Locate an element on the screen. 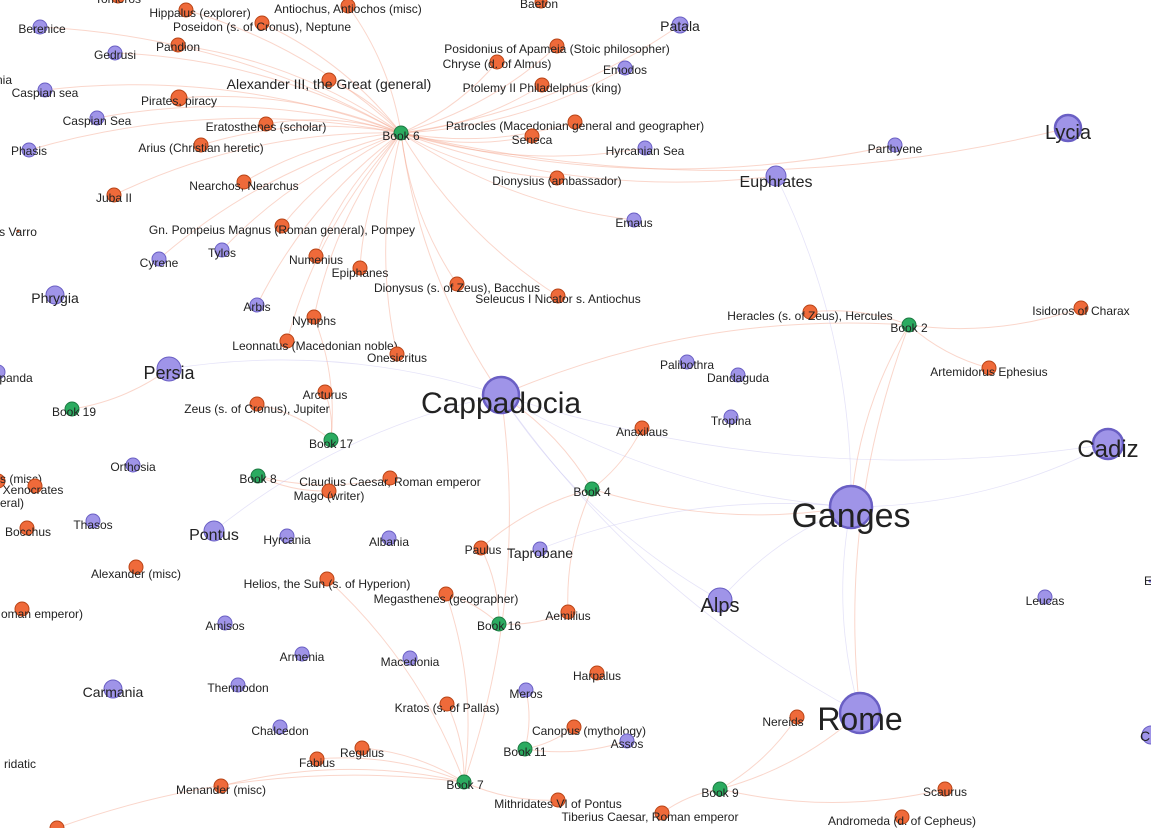 The width and height of the screenshot is (1151, 828). node-alps: Alps is located at coordinates (720, 602).